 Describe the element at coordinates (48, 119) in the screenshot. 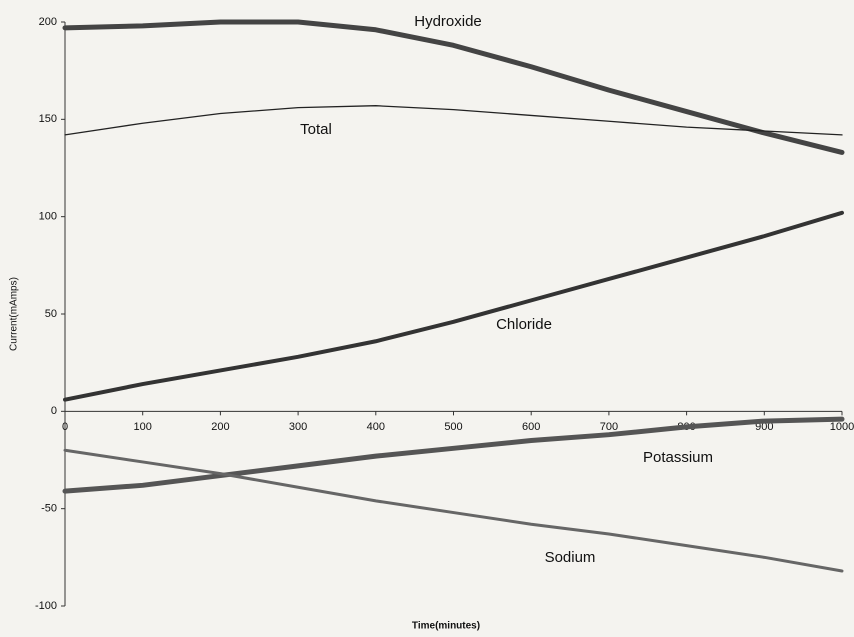

I see `y-tick-label: 150` at that location.